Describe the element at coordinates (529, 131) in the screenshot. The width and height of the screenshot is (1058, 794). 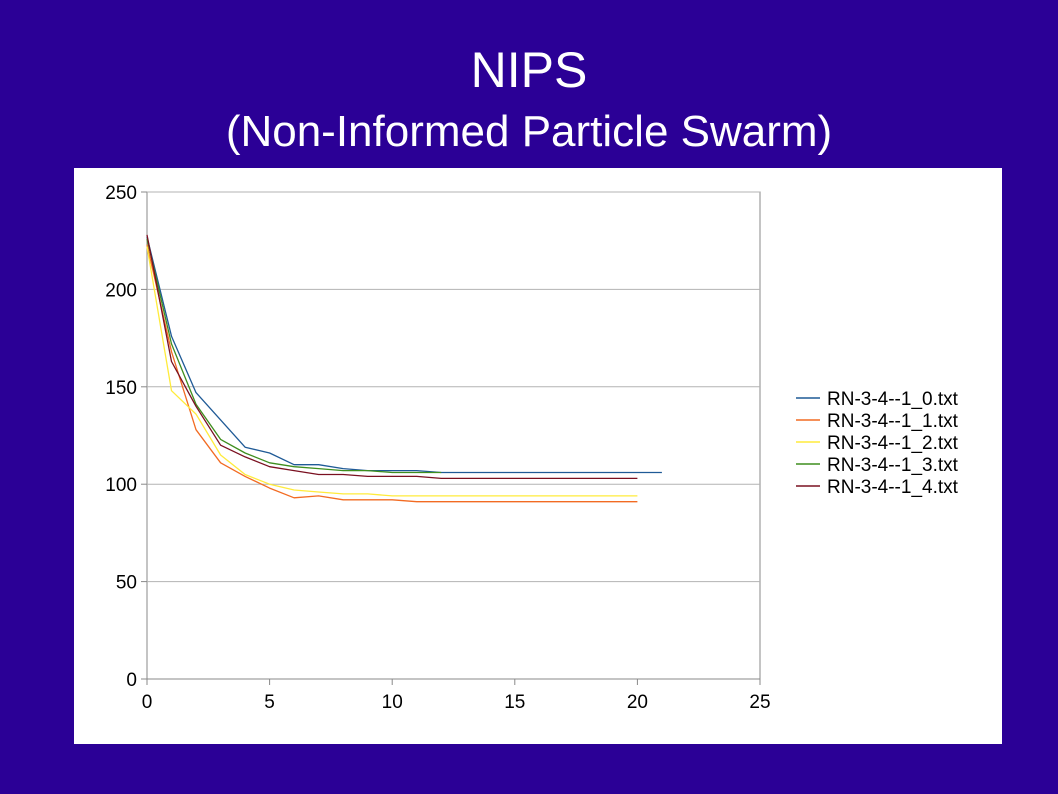
I see `slide-subtitle: (Non-Informed Particle Swarm)` at that location.